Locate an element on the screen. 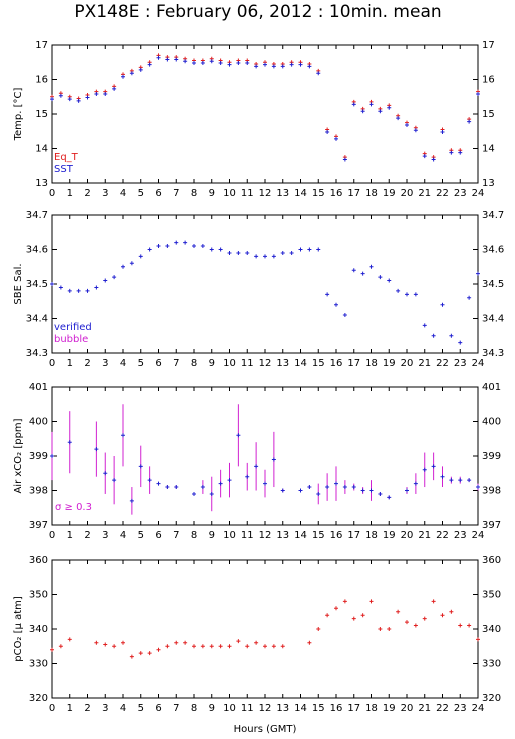  legend-label: SST is located at coordinates (64, 169).